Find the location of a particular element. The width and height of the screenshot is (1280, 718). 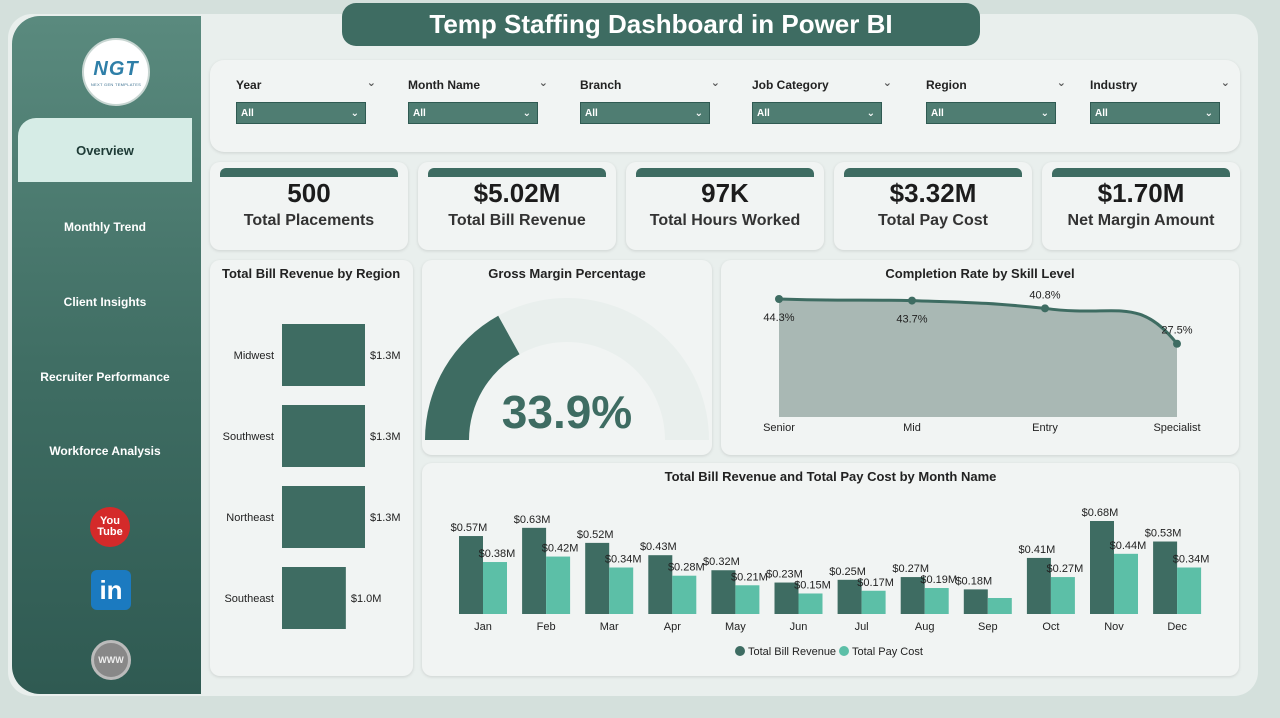

filter-month-name: Month Name ⌄ All ⌄ is located at coordinates (478, 100).